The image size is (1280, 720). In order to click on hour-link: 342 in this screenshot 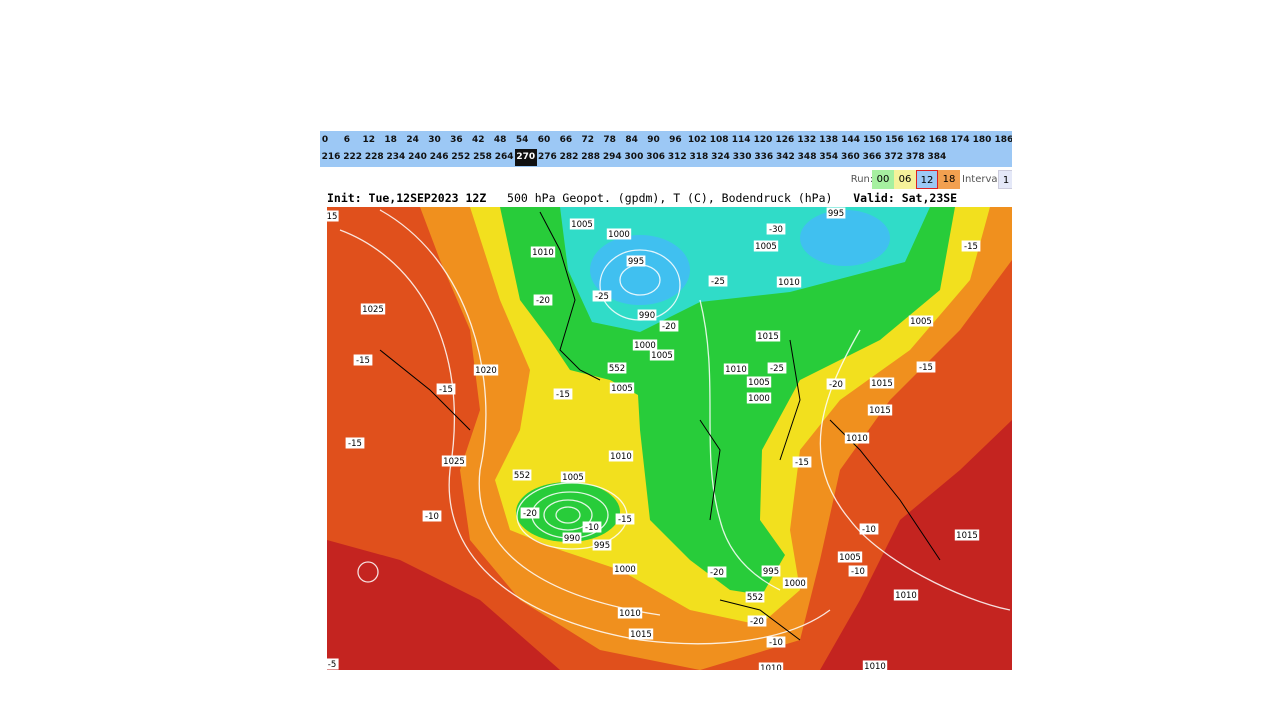, I will do `click(785, 157)`.